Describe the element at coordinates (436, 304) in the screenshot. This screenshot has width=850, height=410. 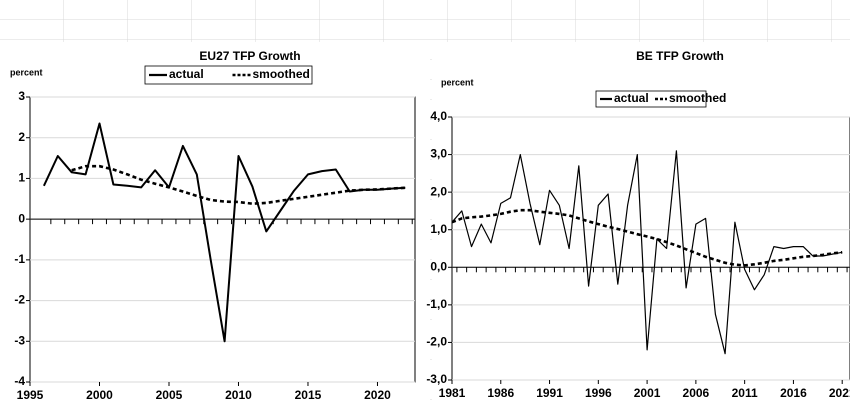
I see `y-tick-label: -1,0` at that location.